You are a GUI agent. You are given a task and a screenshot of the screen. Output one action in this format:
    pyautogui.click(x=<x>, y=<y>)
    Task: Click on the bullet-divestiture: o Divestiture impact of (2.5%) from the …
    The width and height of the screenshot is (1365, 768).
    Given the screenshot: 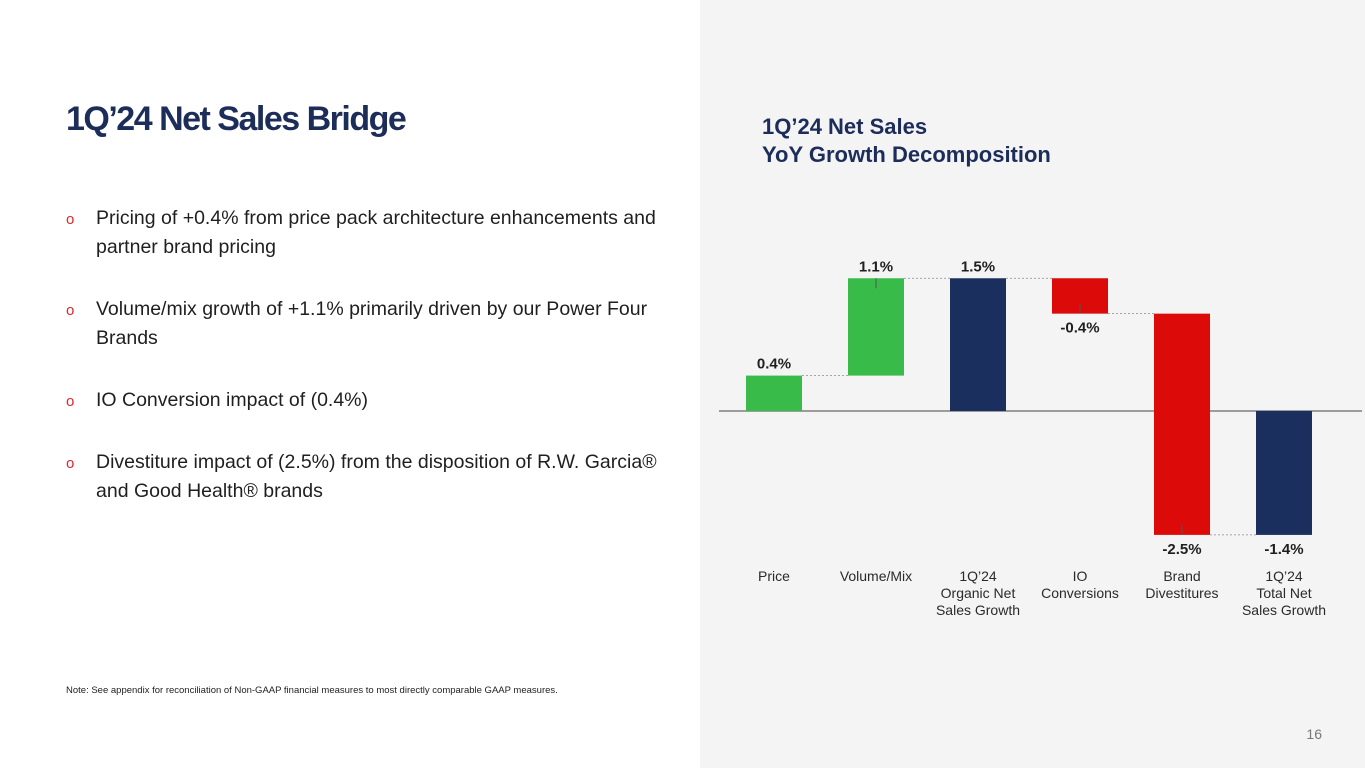 What is the action you would take?
    pyautogui.click(x=371, y=477)
    